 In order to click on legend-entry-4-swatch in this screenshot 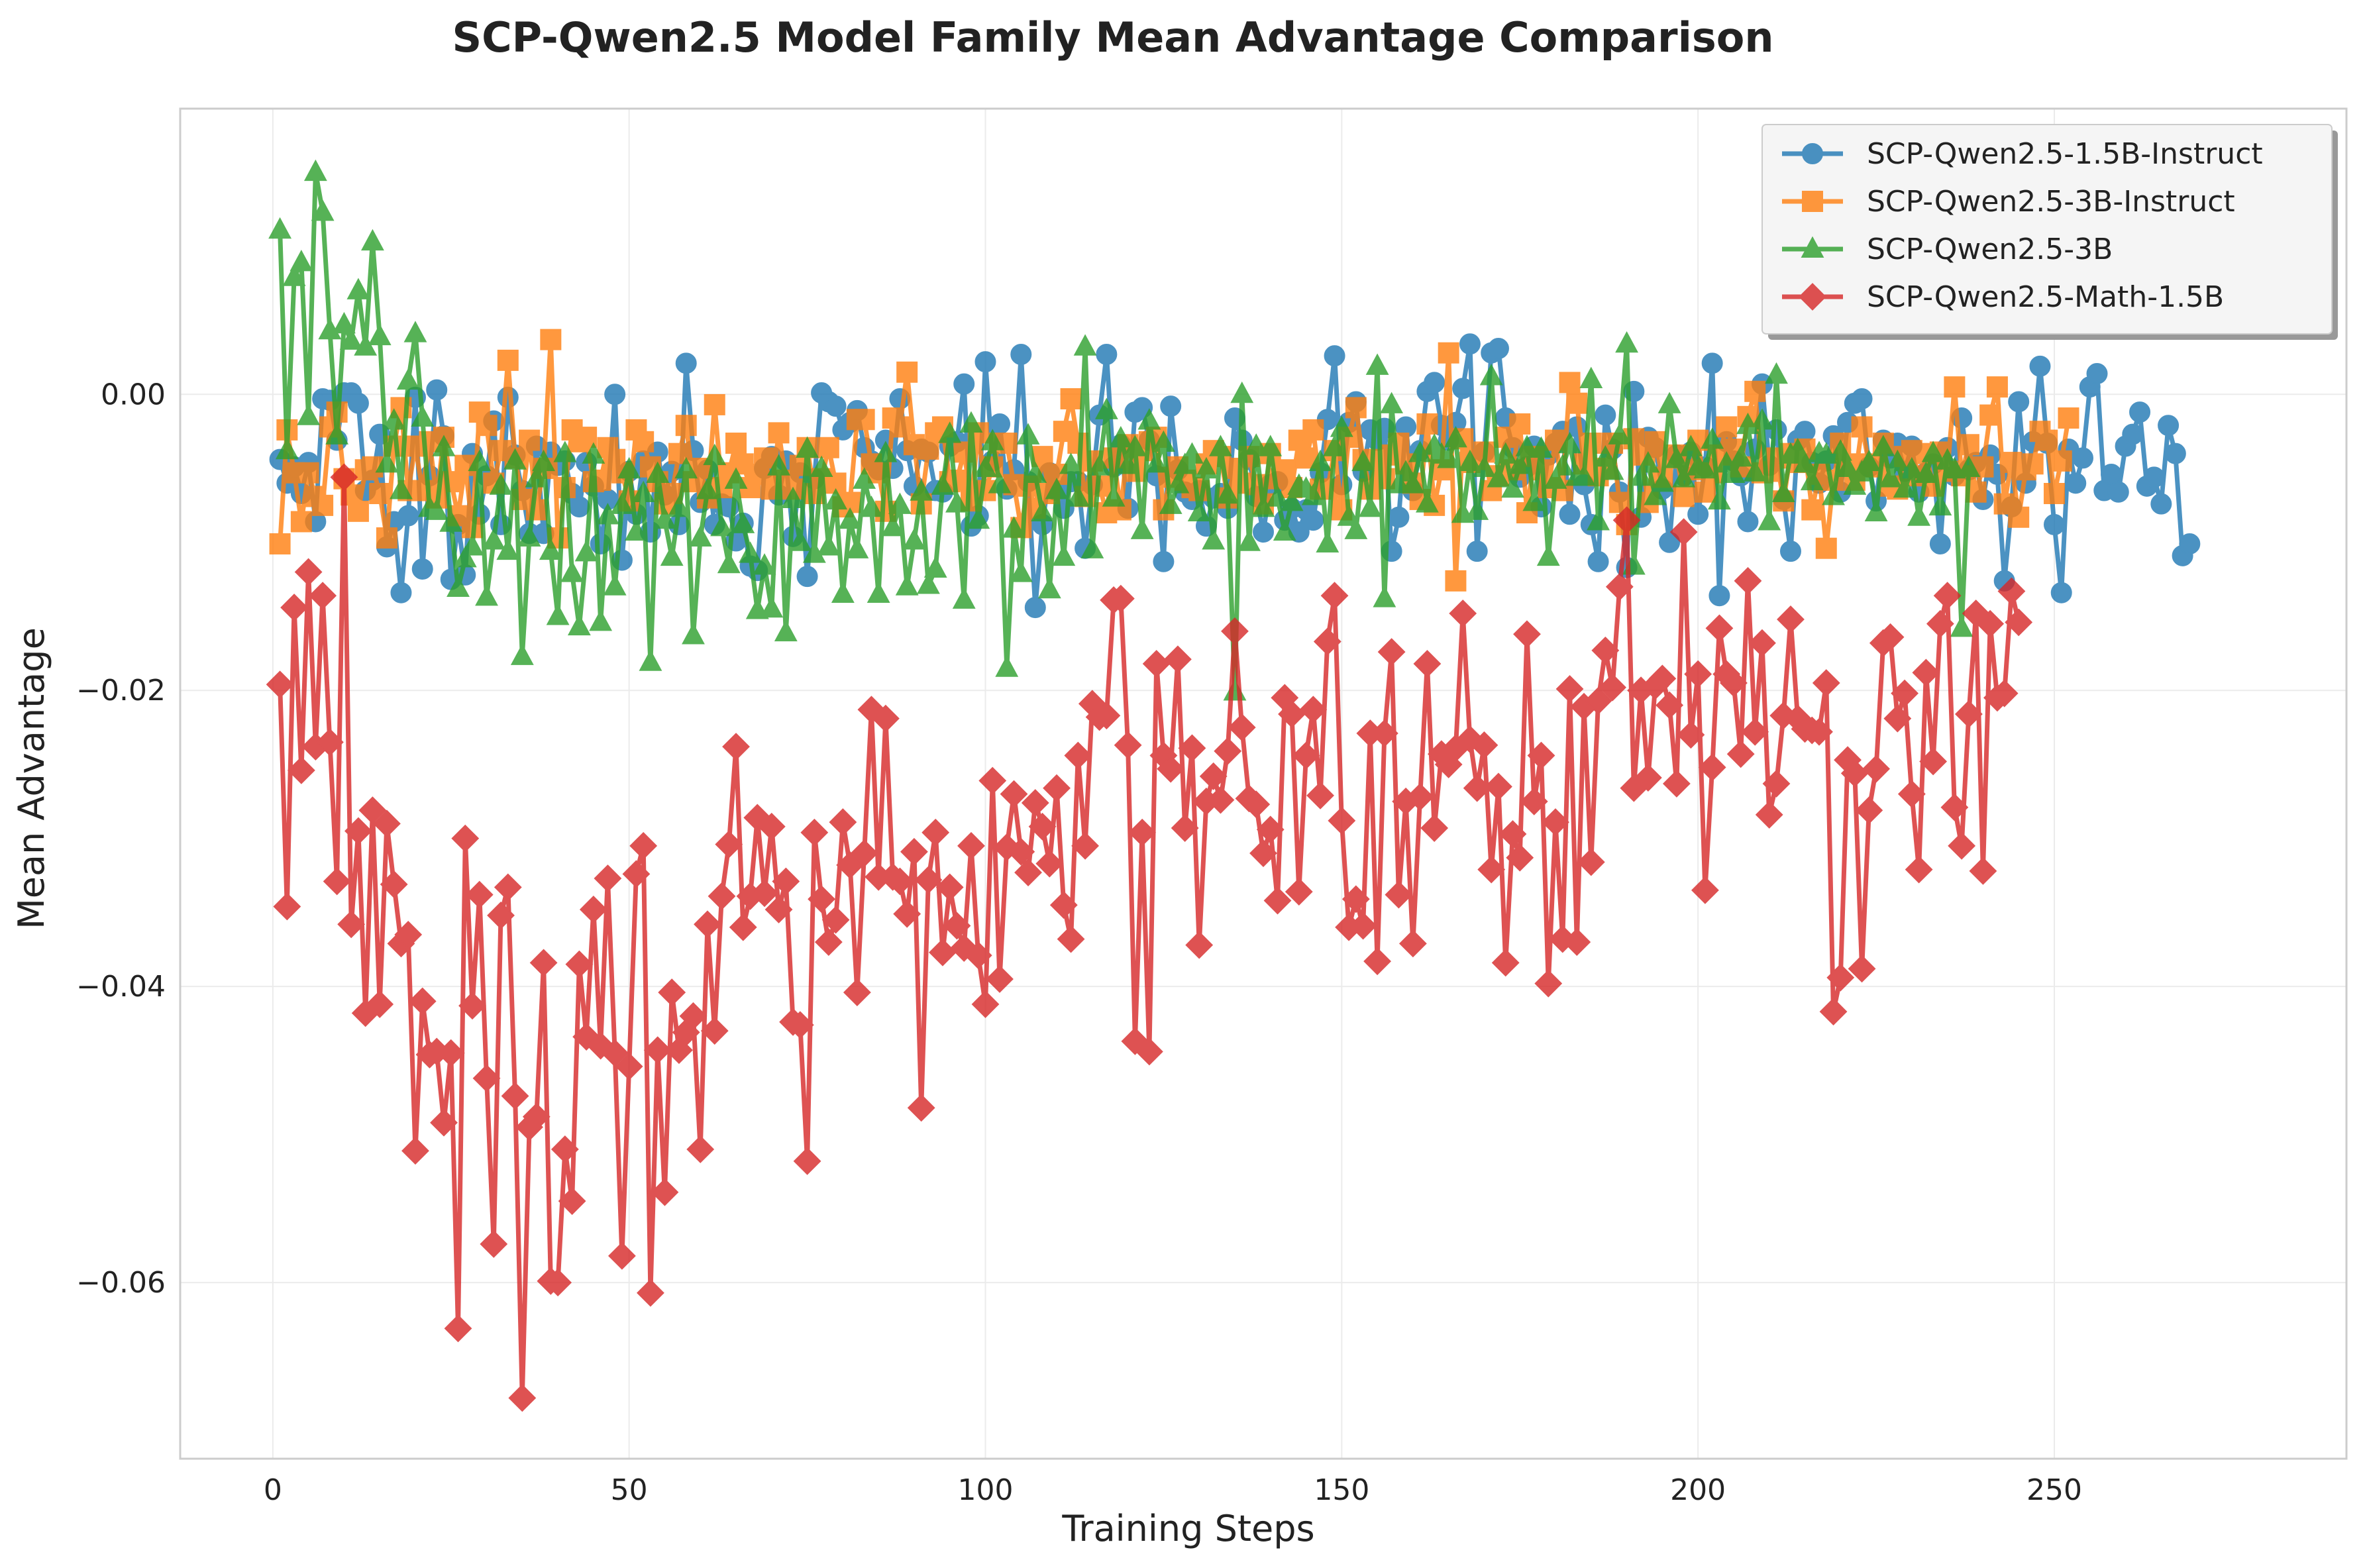, I will do `click(1812, 297)`.